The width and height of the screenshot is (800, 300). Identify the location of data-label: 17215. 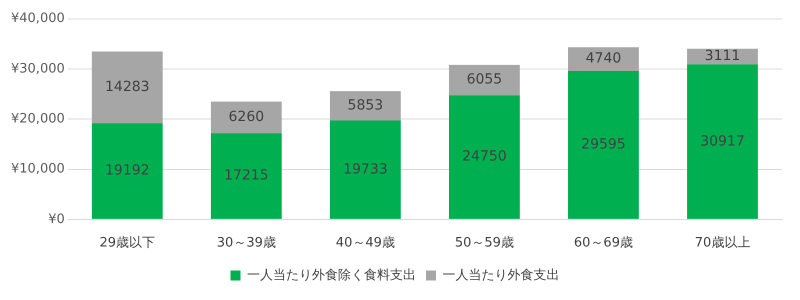
(246, 176).